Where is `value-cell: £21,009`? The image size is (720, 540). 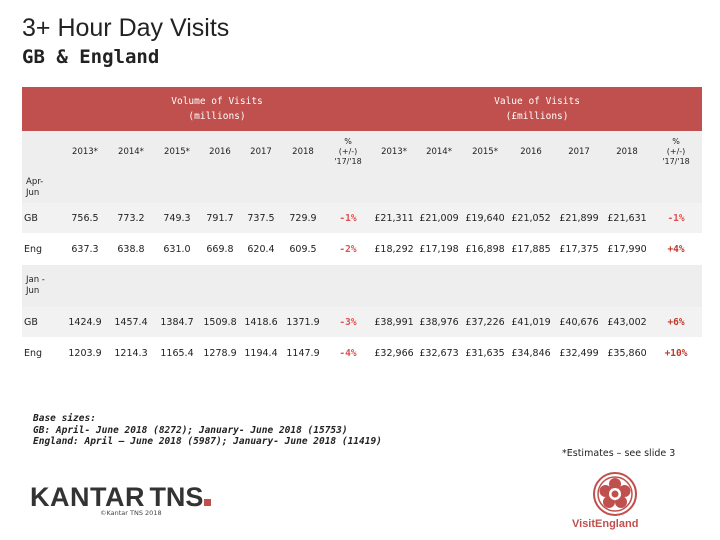
value-cell: £21,009 is located at coordinates (439, 218).